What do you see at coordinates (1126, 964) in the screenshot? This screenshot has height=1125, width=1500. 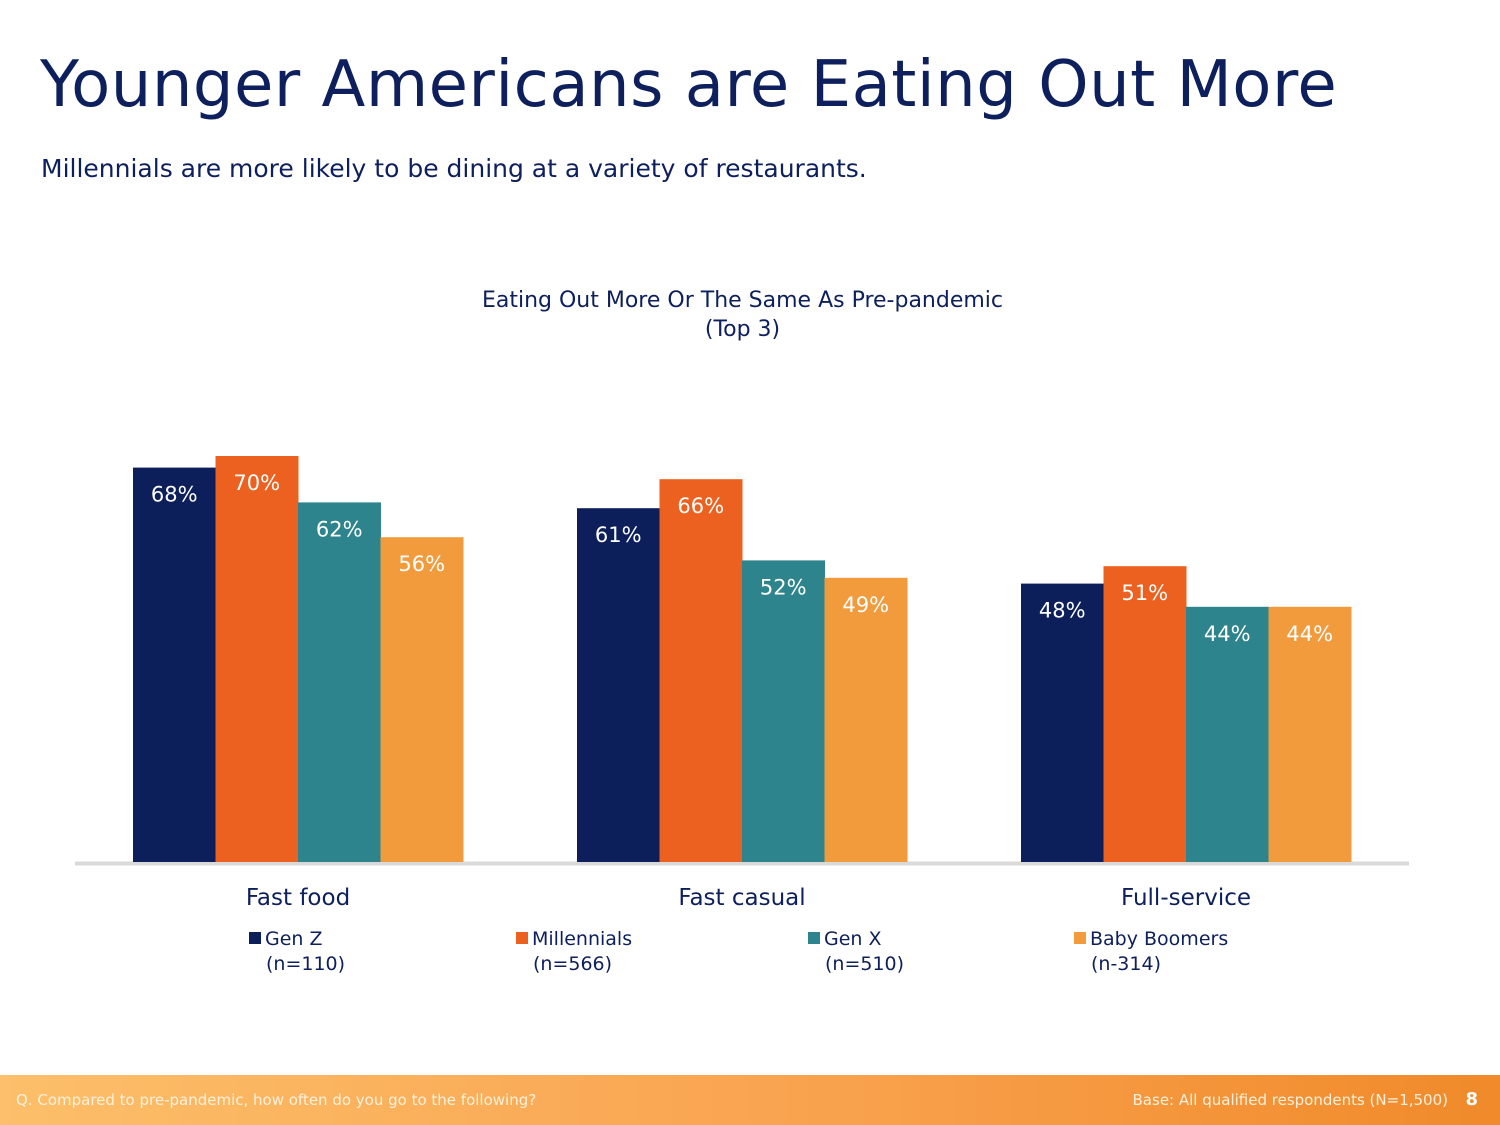 I see `legend-sample-size: (n-314)` at bounding box center [1126, 964].